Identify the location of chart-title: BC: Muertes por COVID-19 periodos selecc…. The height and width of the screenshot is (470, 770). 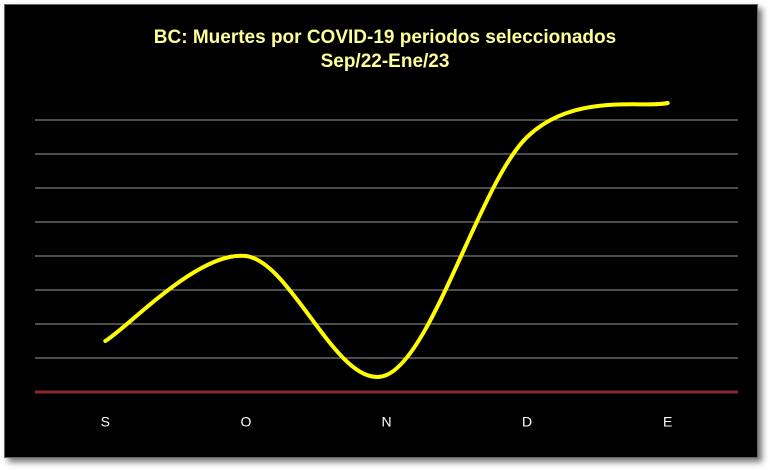
(385, 37).